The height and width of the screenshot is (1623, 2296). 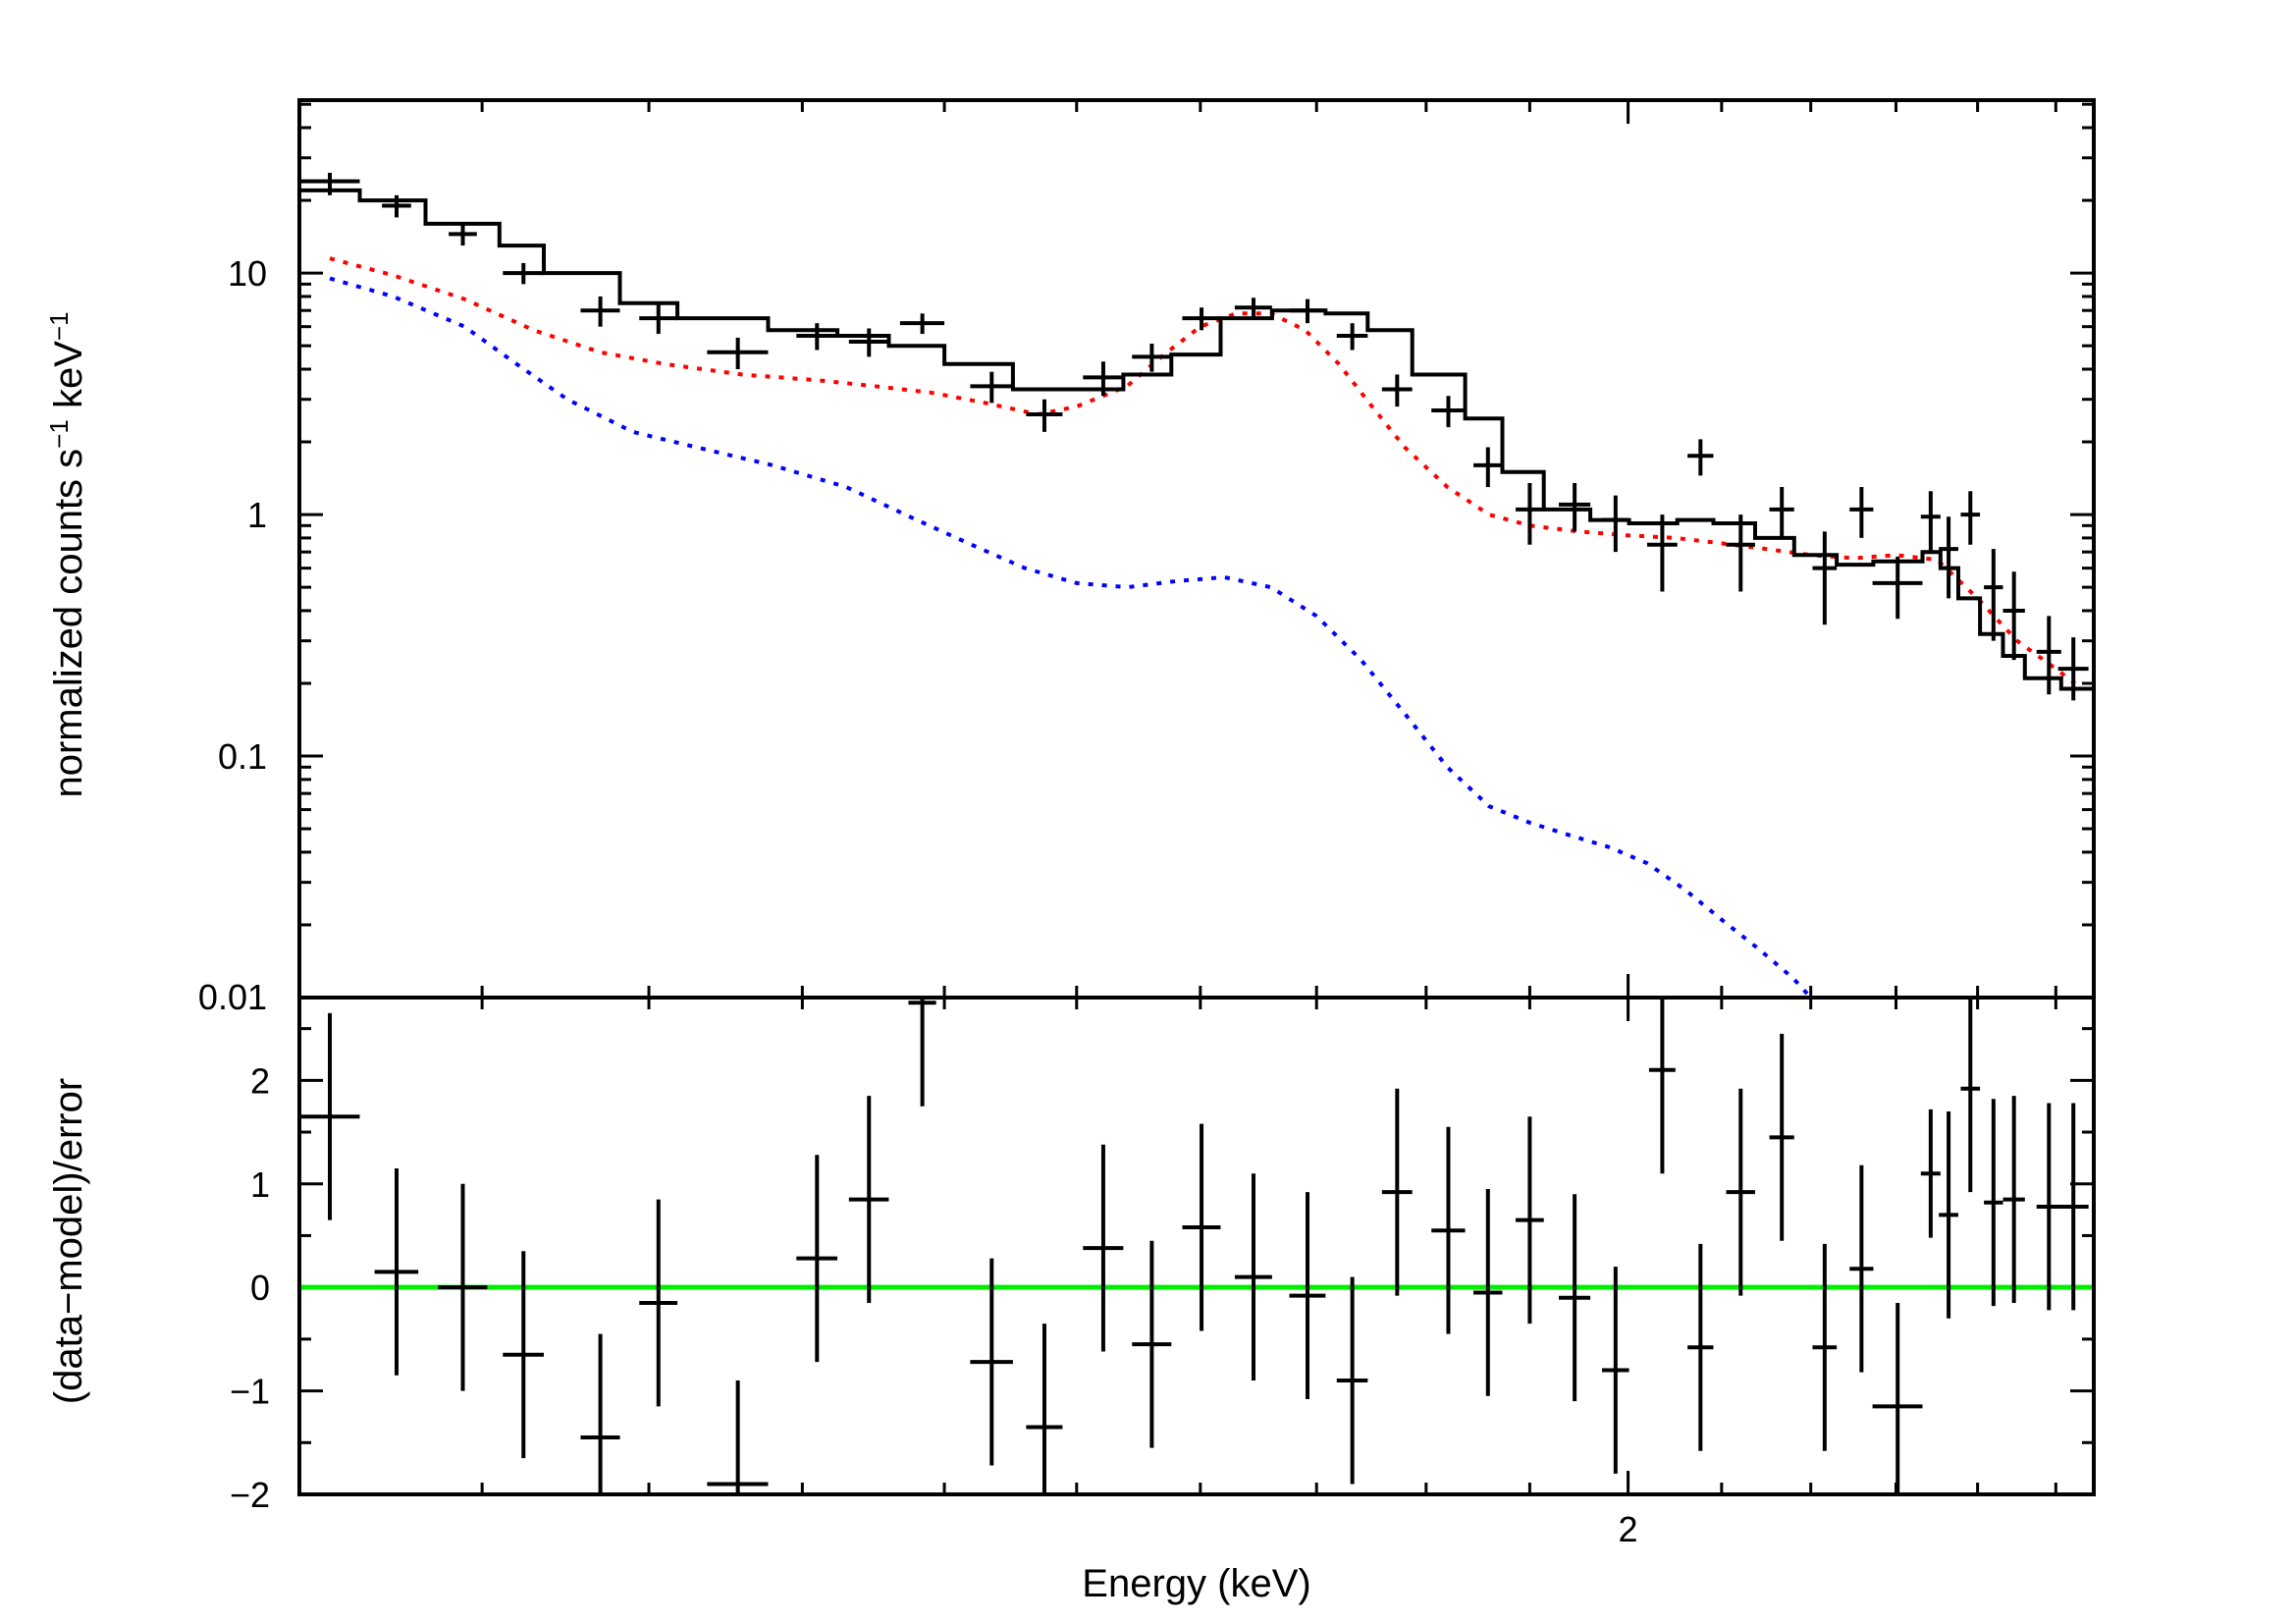 What do you see at coordinates (260, 1080) in the screenshot?
I see `residuals-y-tick-label: 2` at bounding box center [260, 1080].